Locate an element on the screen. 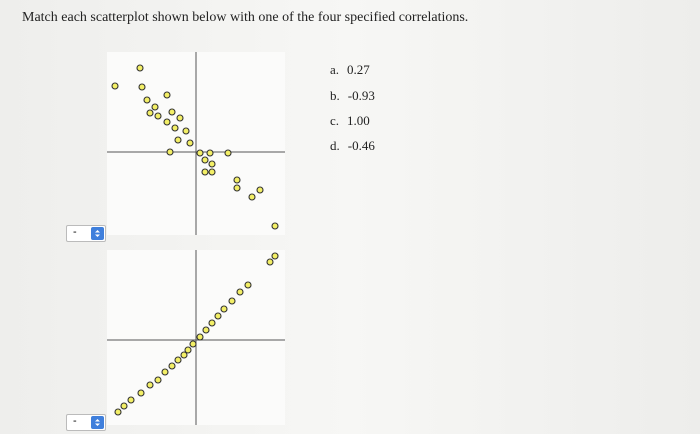  option-letter: a. is located at coordinates (335, 69).